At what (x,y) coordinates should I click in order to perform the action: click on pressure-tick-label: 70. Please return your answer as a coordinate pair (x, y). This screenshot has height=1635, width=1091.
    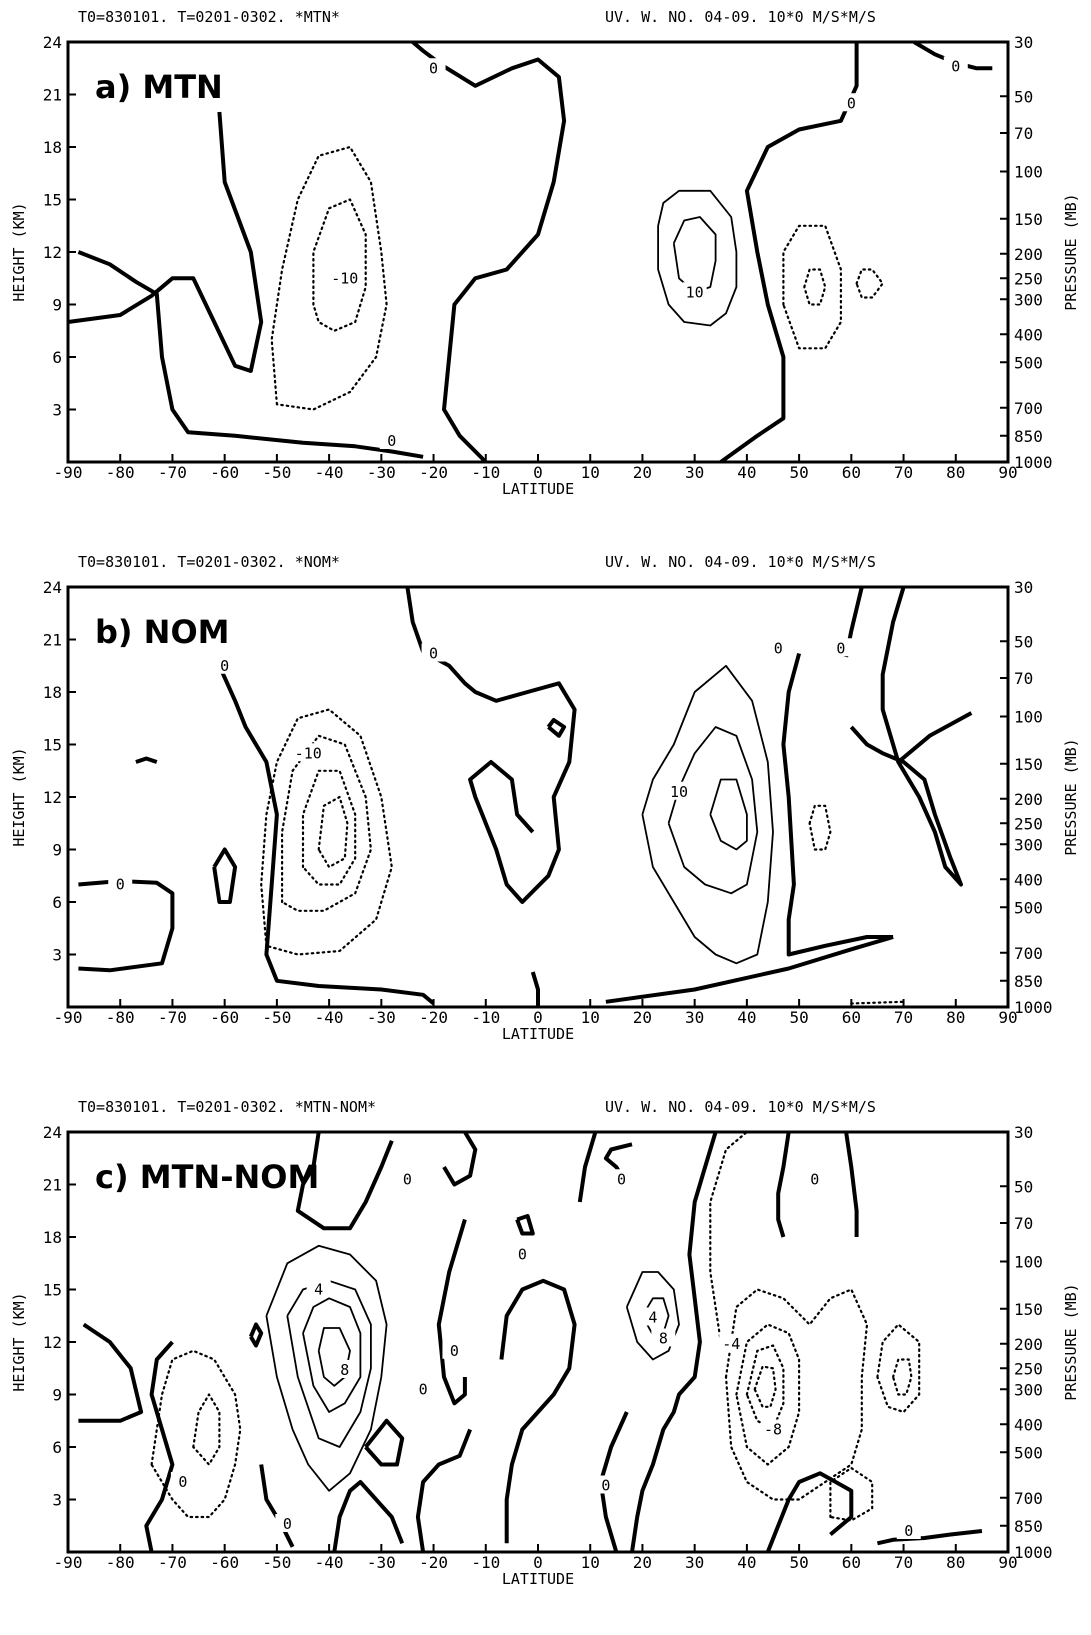
    Looking at the image, I should click on (1023, 133).